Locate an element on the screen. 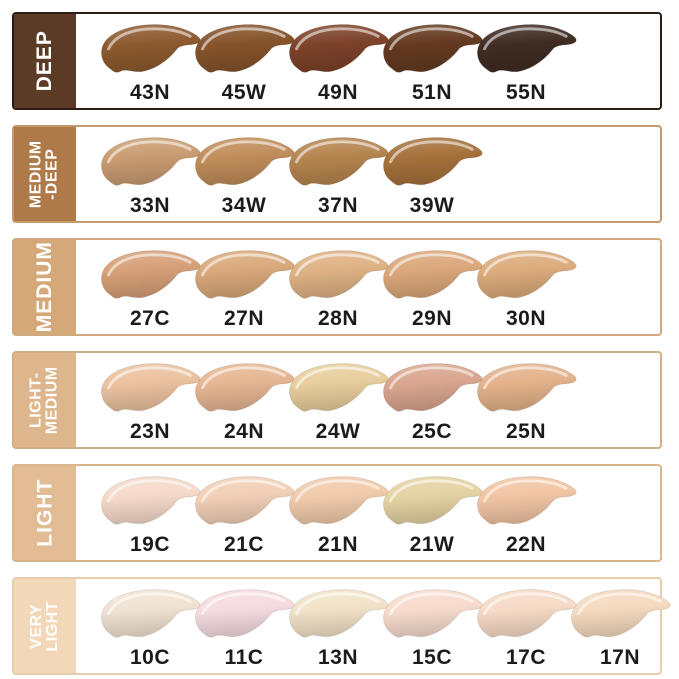 The height and width of the screenshot is (679, 679). shade-code: 25C is located at coordinates (432, 431).